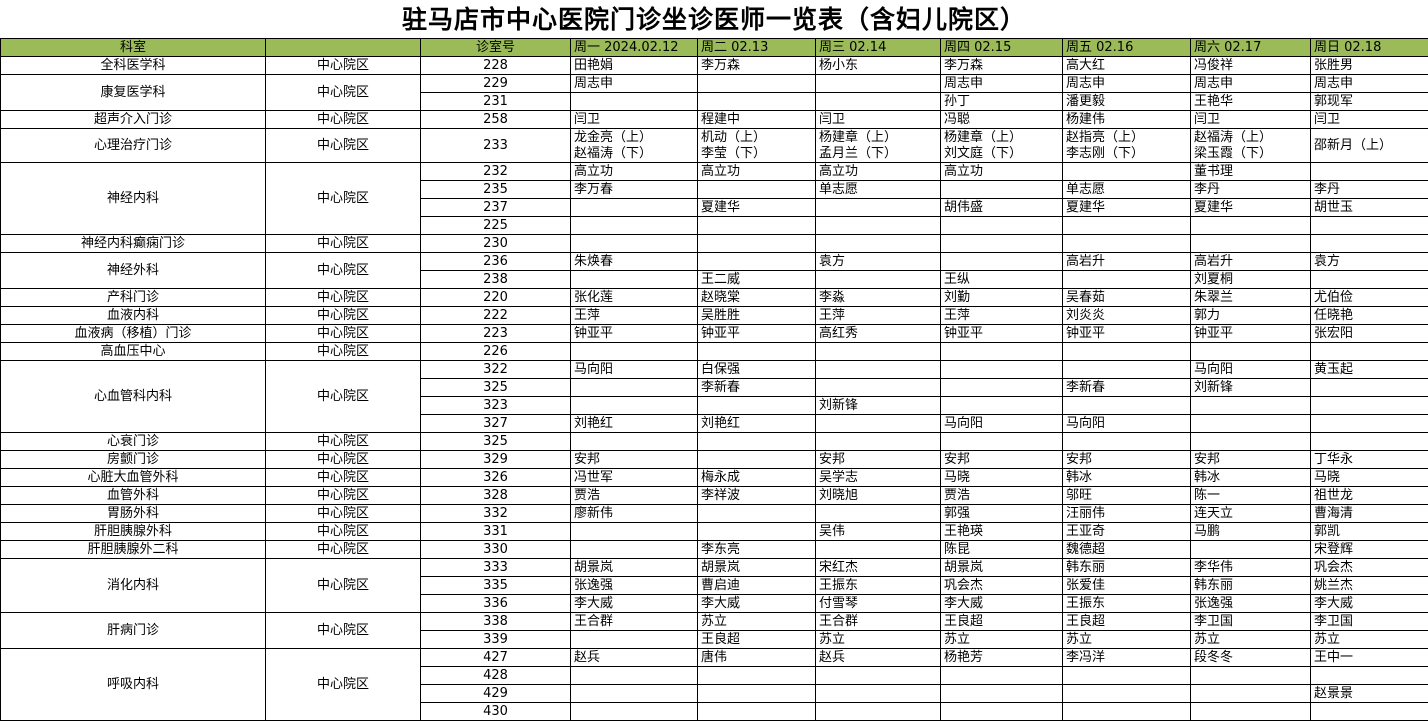  I want to click on doctor-cell: 单志愿, so click(1126, 189).